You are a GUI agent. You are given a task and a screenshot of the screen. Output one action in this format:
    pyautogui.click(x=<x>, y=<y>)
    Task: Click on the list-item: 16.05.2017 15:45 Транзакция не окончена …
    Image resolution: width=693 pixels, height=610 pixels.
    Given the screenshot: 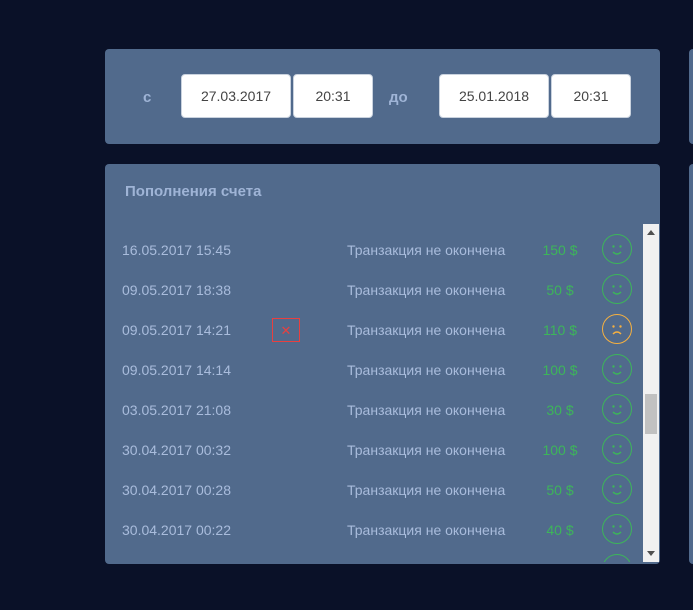 What is the action you would take?
    pyautogui.click(x=374, y=250)
    